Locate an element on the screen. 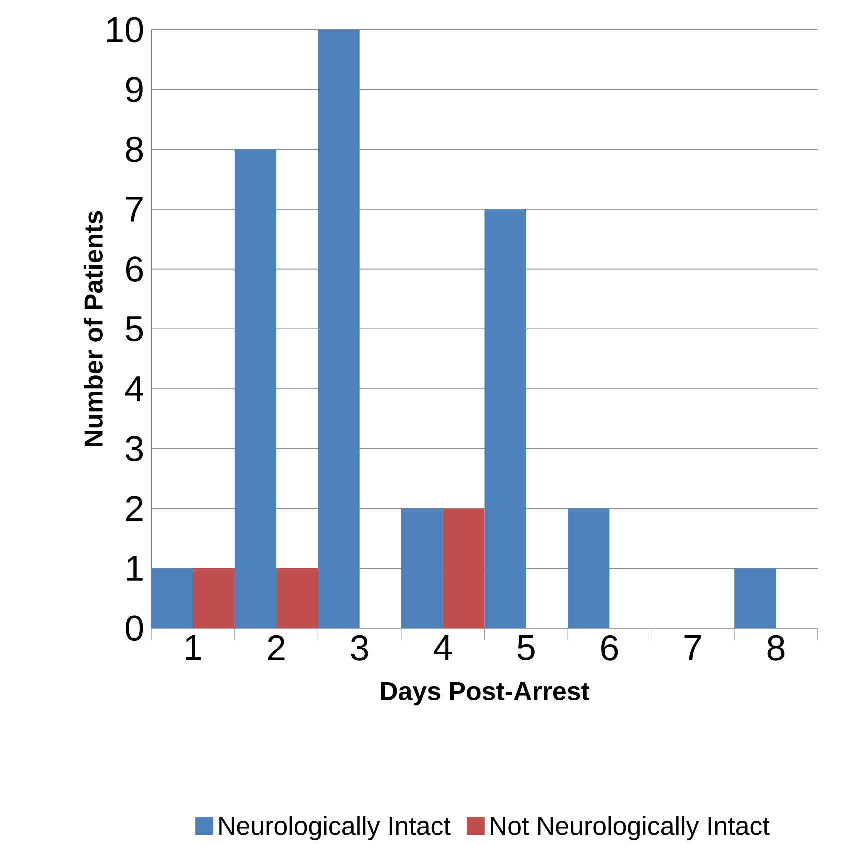 Image resolution: width=844 pixels, height=846 pixels. y-tick-label: 5 is located at coordinates (135, 329).